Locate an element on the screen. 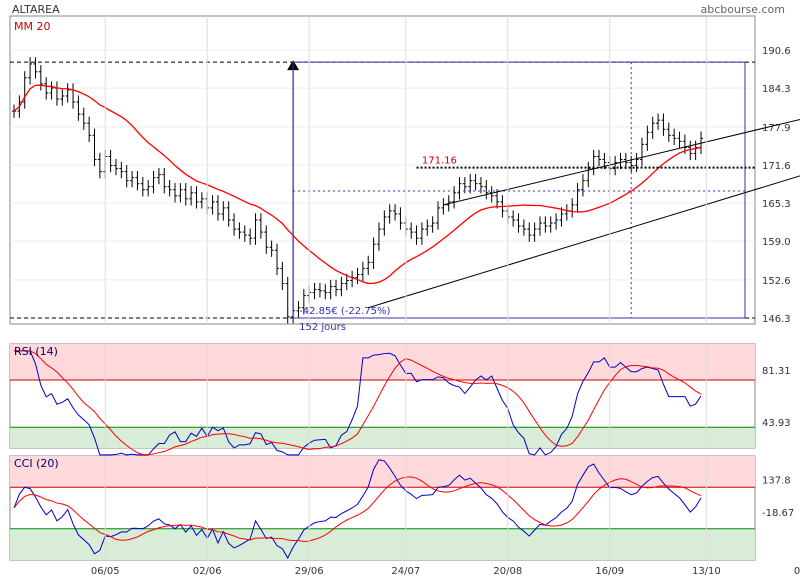 This screenshot has height=584, width=800. x-tick-label: 02/06 is located at coordinates (207, 571).